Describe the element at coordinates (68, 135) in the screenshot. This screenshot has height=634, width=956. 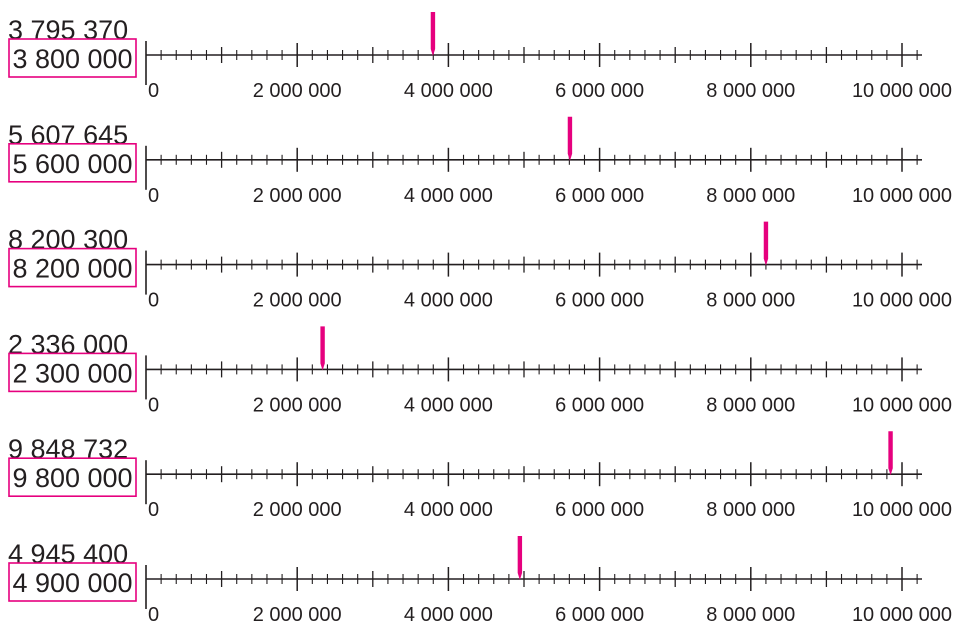
I see `original-number: 5 607 645` at that location.